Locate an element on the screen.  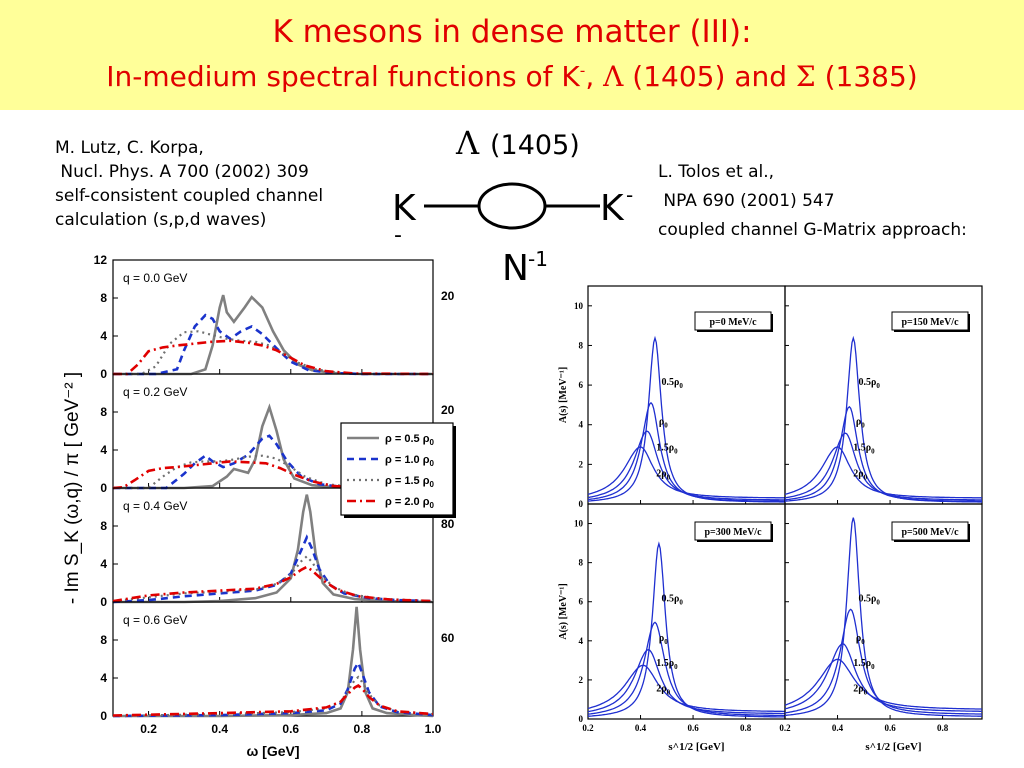
feyn-lambda-mass: (1405) is located at coordinates (535, 145).